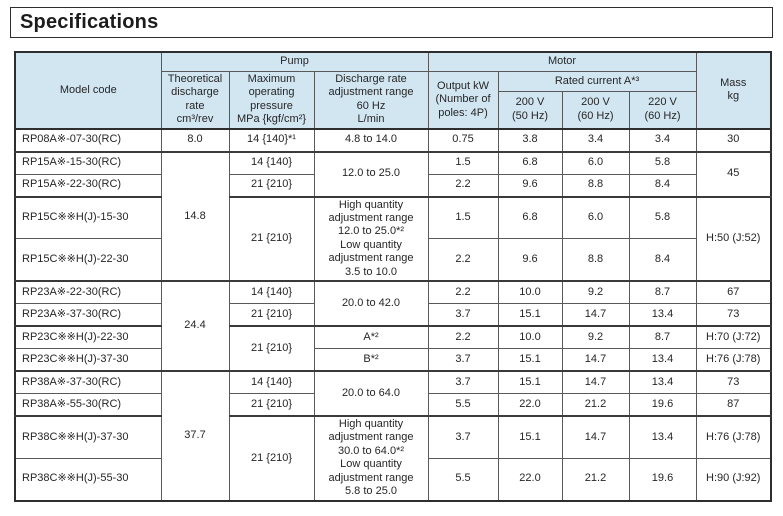 Image resolution: width=783 pixels, height=516 pixels. What do you see at coordinates (662, 110) in the screenshot?
I see `header-220v-60hz: 220 V (60 Hz)` at bounding box center [662, 110].